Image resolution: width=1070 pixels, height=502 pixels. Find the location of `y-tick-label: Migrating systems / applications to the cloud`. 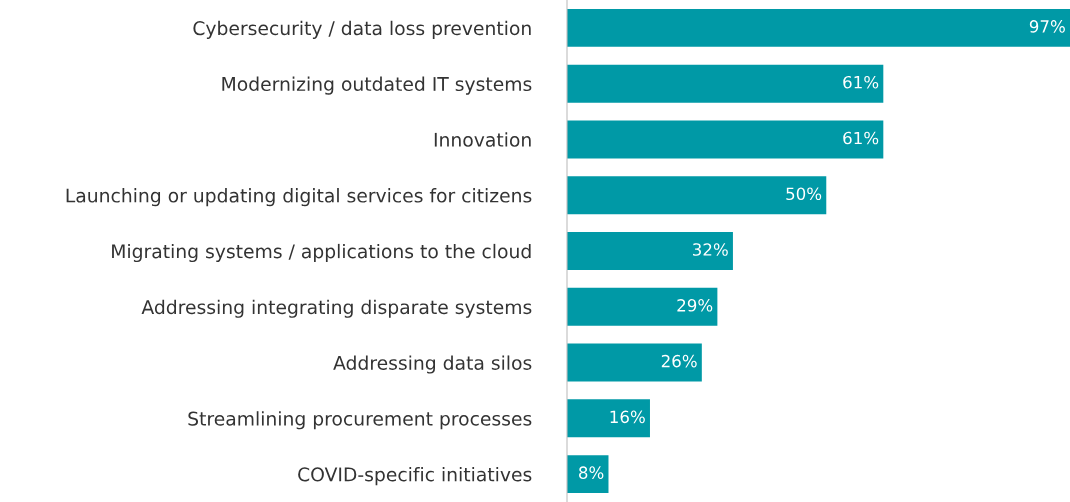

y-tick-label: Migrating systems / applications to the cloud is located at coordinates (321, 253).